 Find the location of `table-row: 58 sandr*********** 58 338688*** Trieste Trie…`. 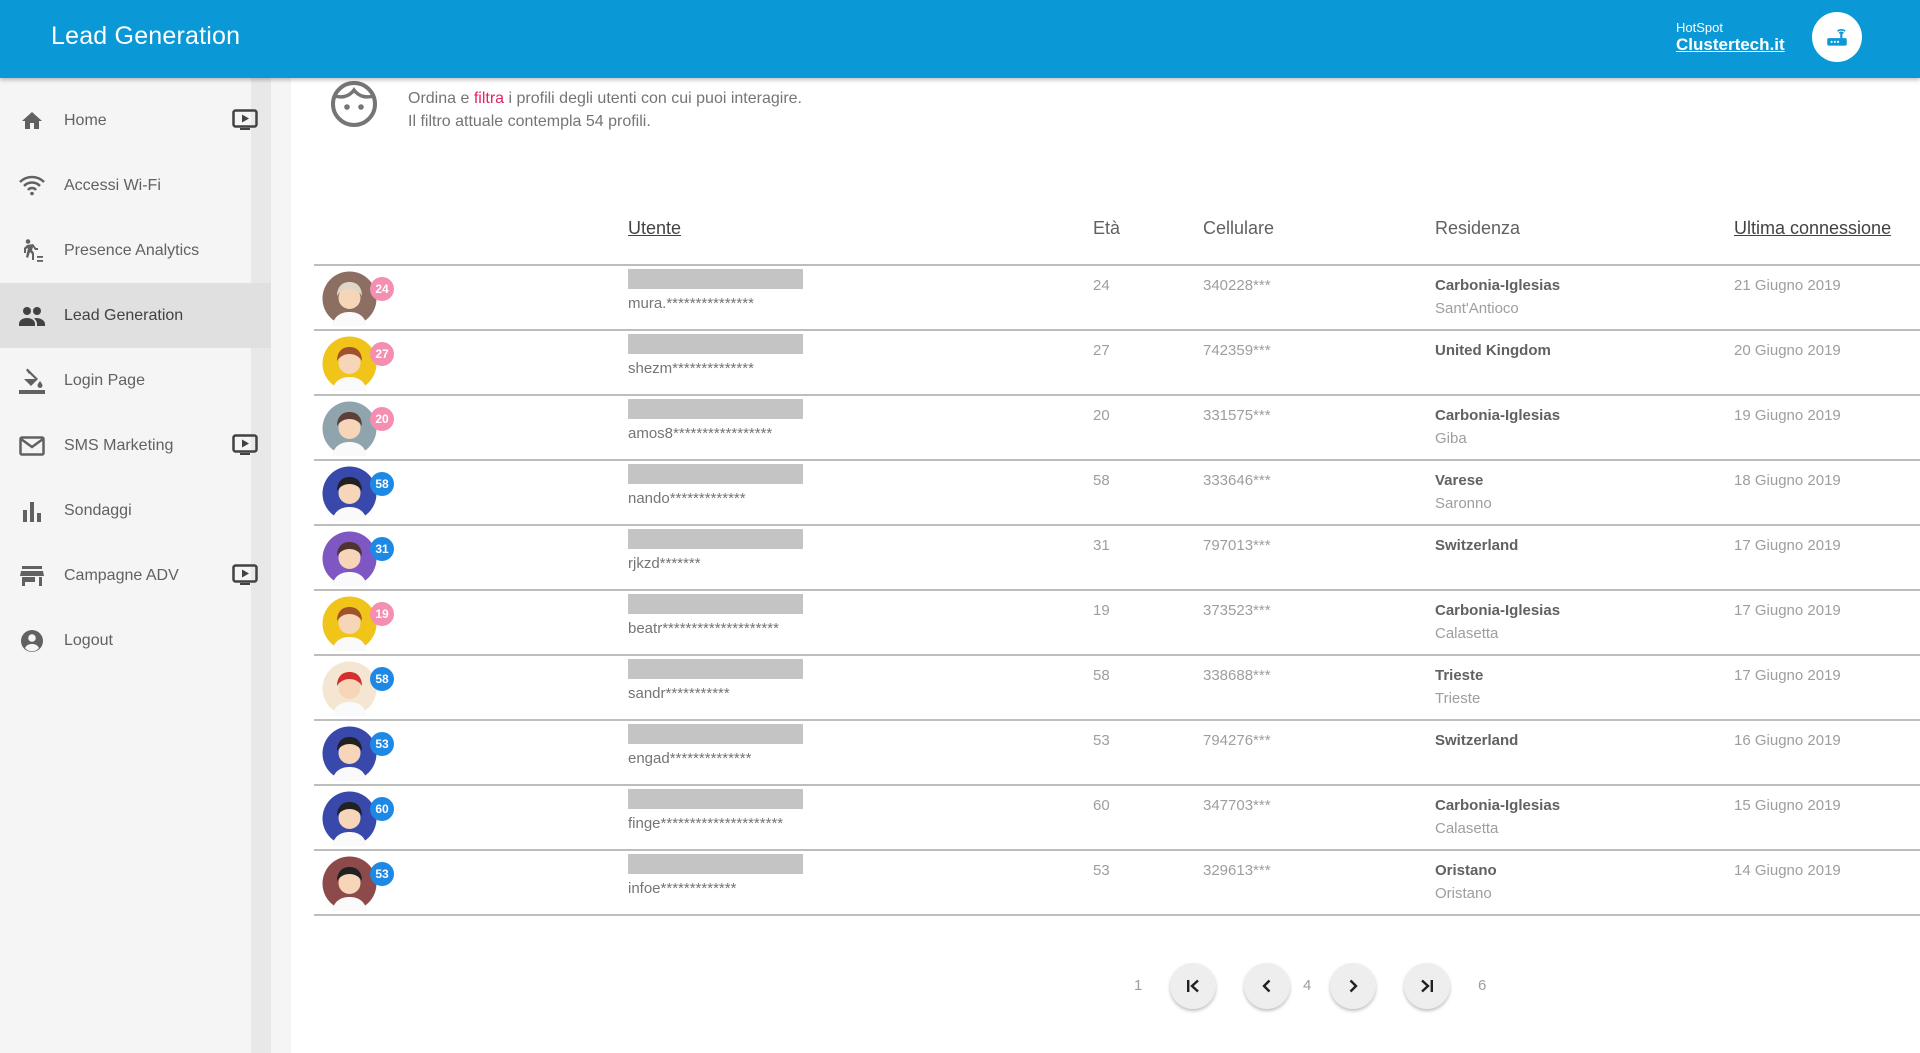

table-row: 58 sandr*********** 58 338688*** Trieste Trie… is located at coordinates (1117, 688).